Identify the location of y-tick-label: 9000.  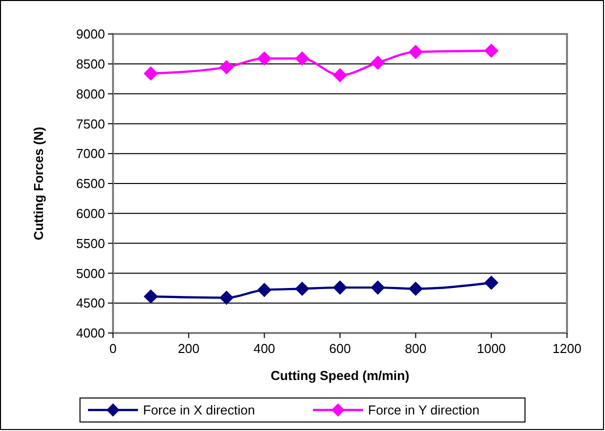
(90, 34).